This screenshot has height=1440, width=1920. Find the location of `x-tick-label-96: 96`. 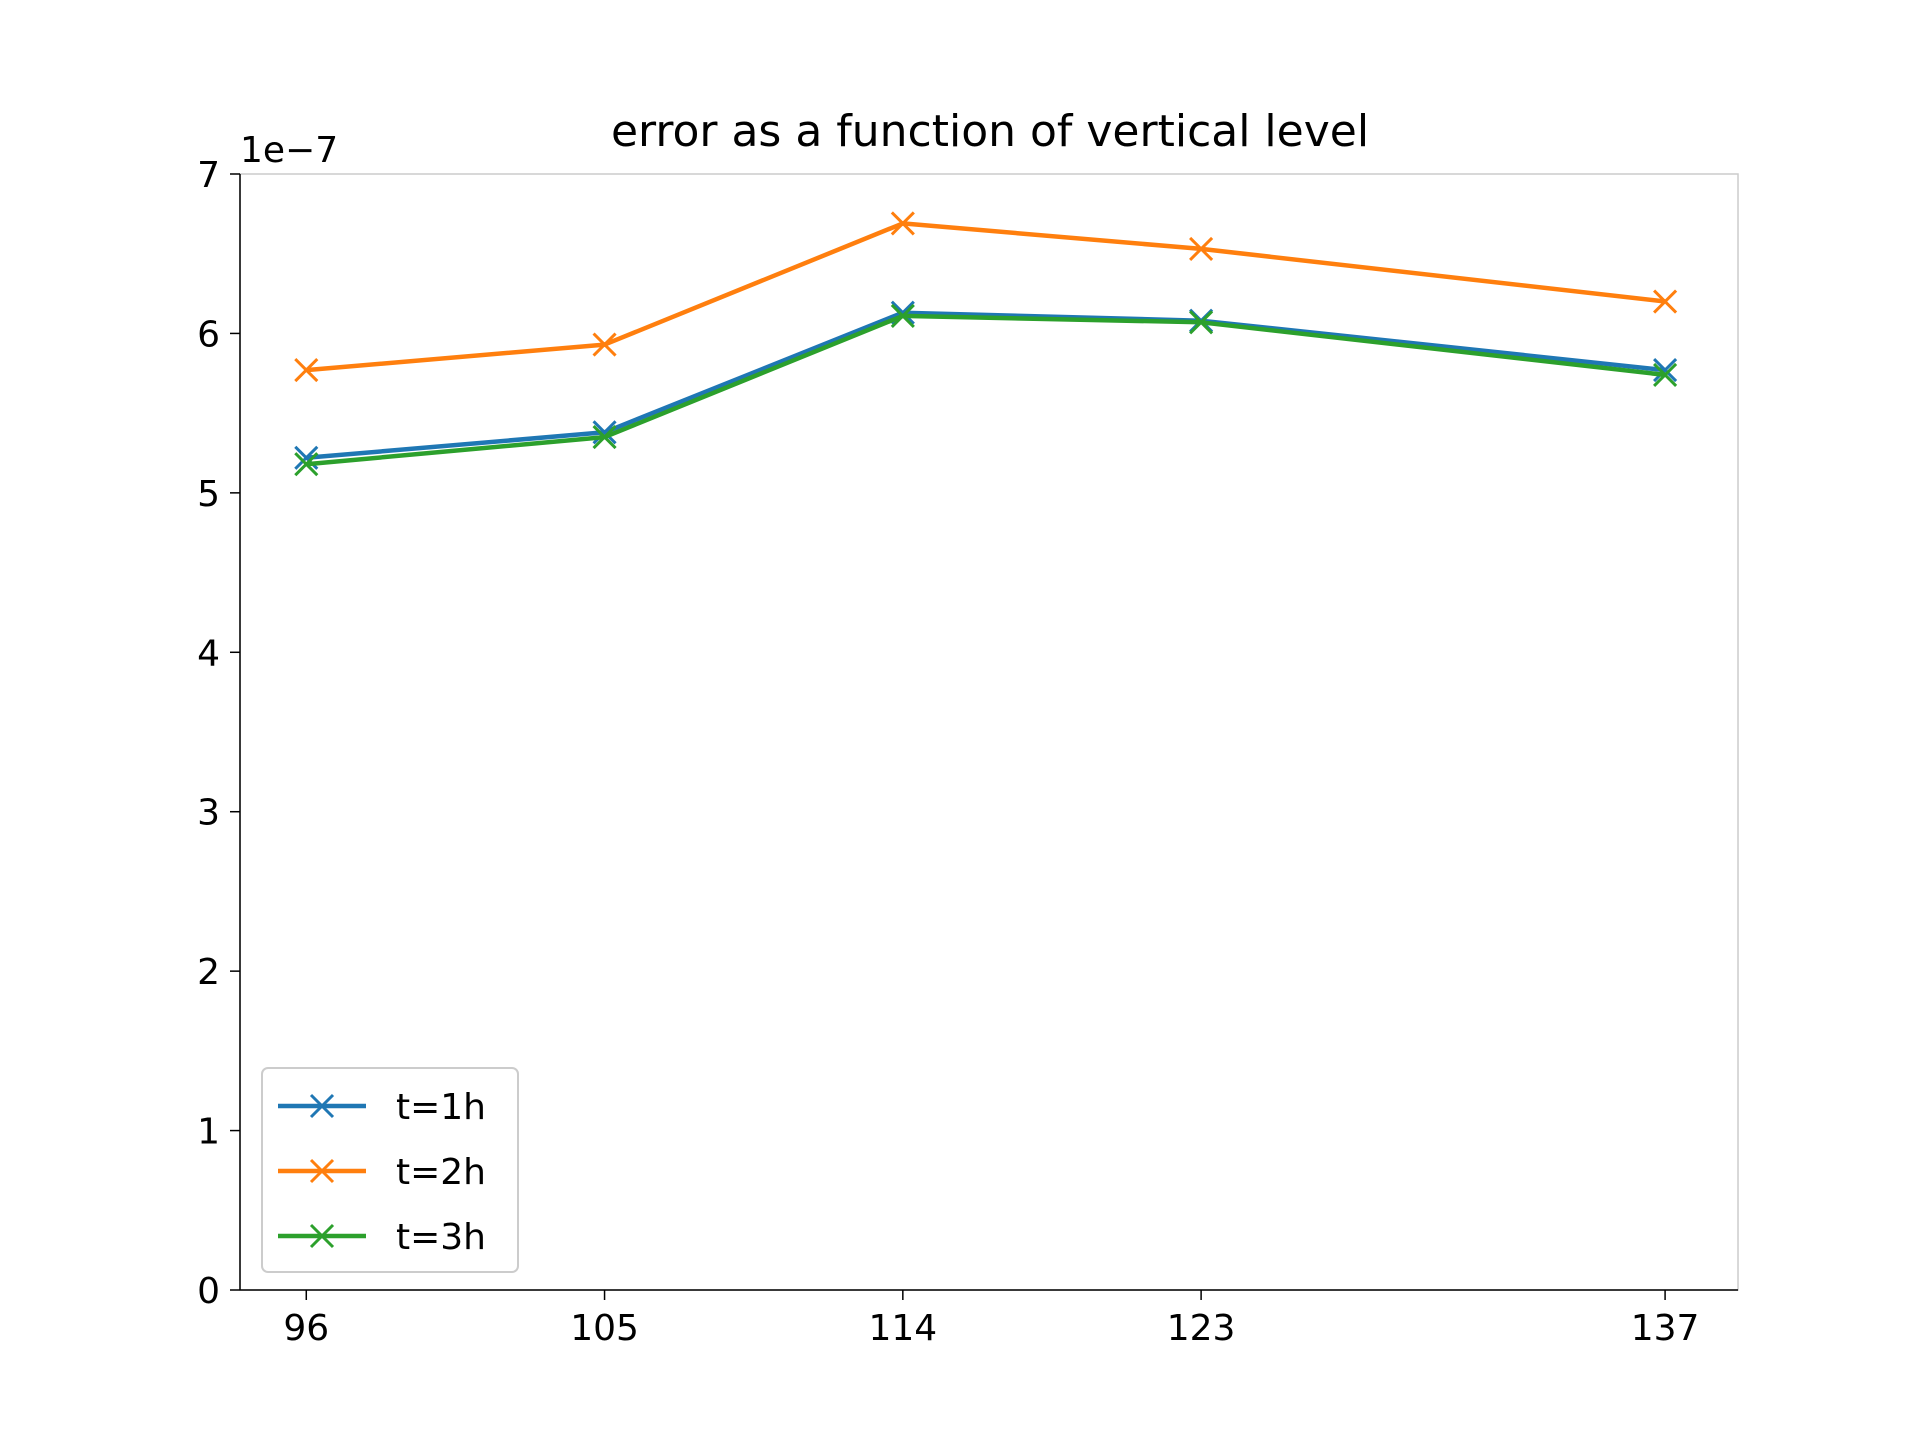

x-tick-label-96: 96 is located at coordinates (306, 1328).